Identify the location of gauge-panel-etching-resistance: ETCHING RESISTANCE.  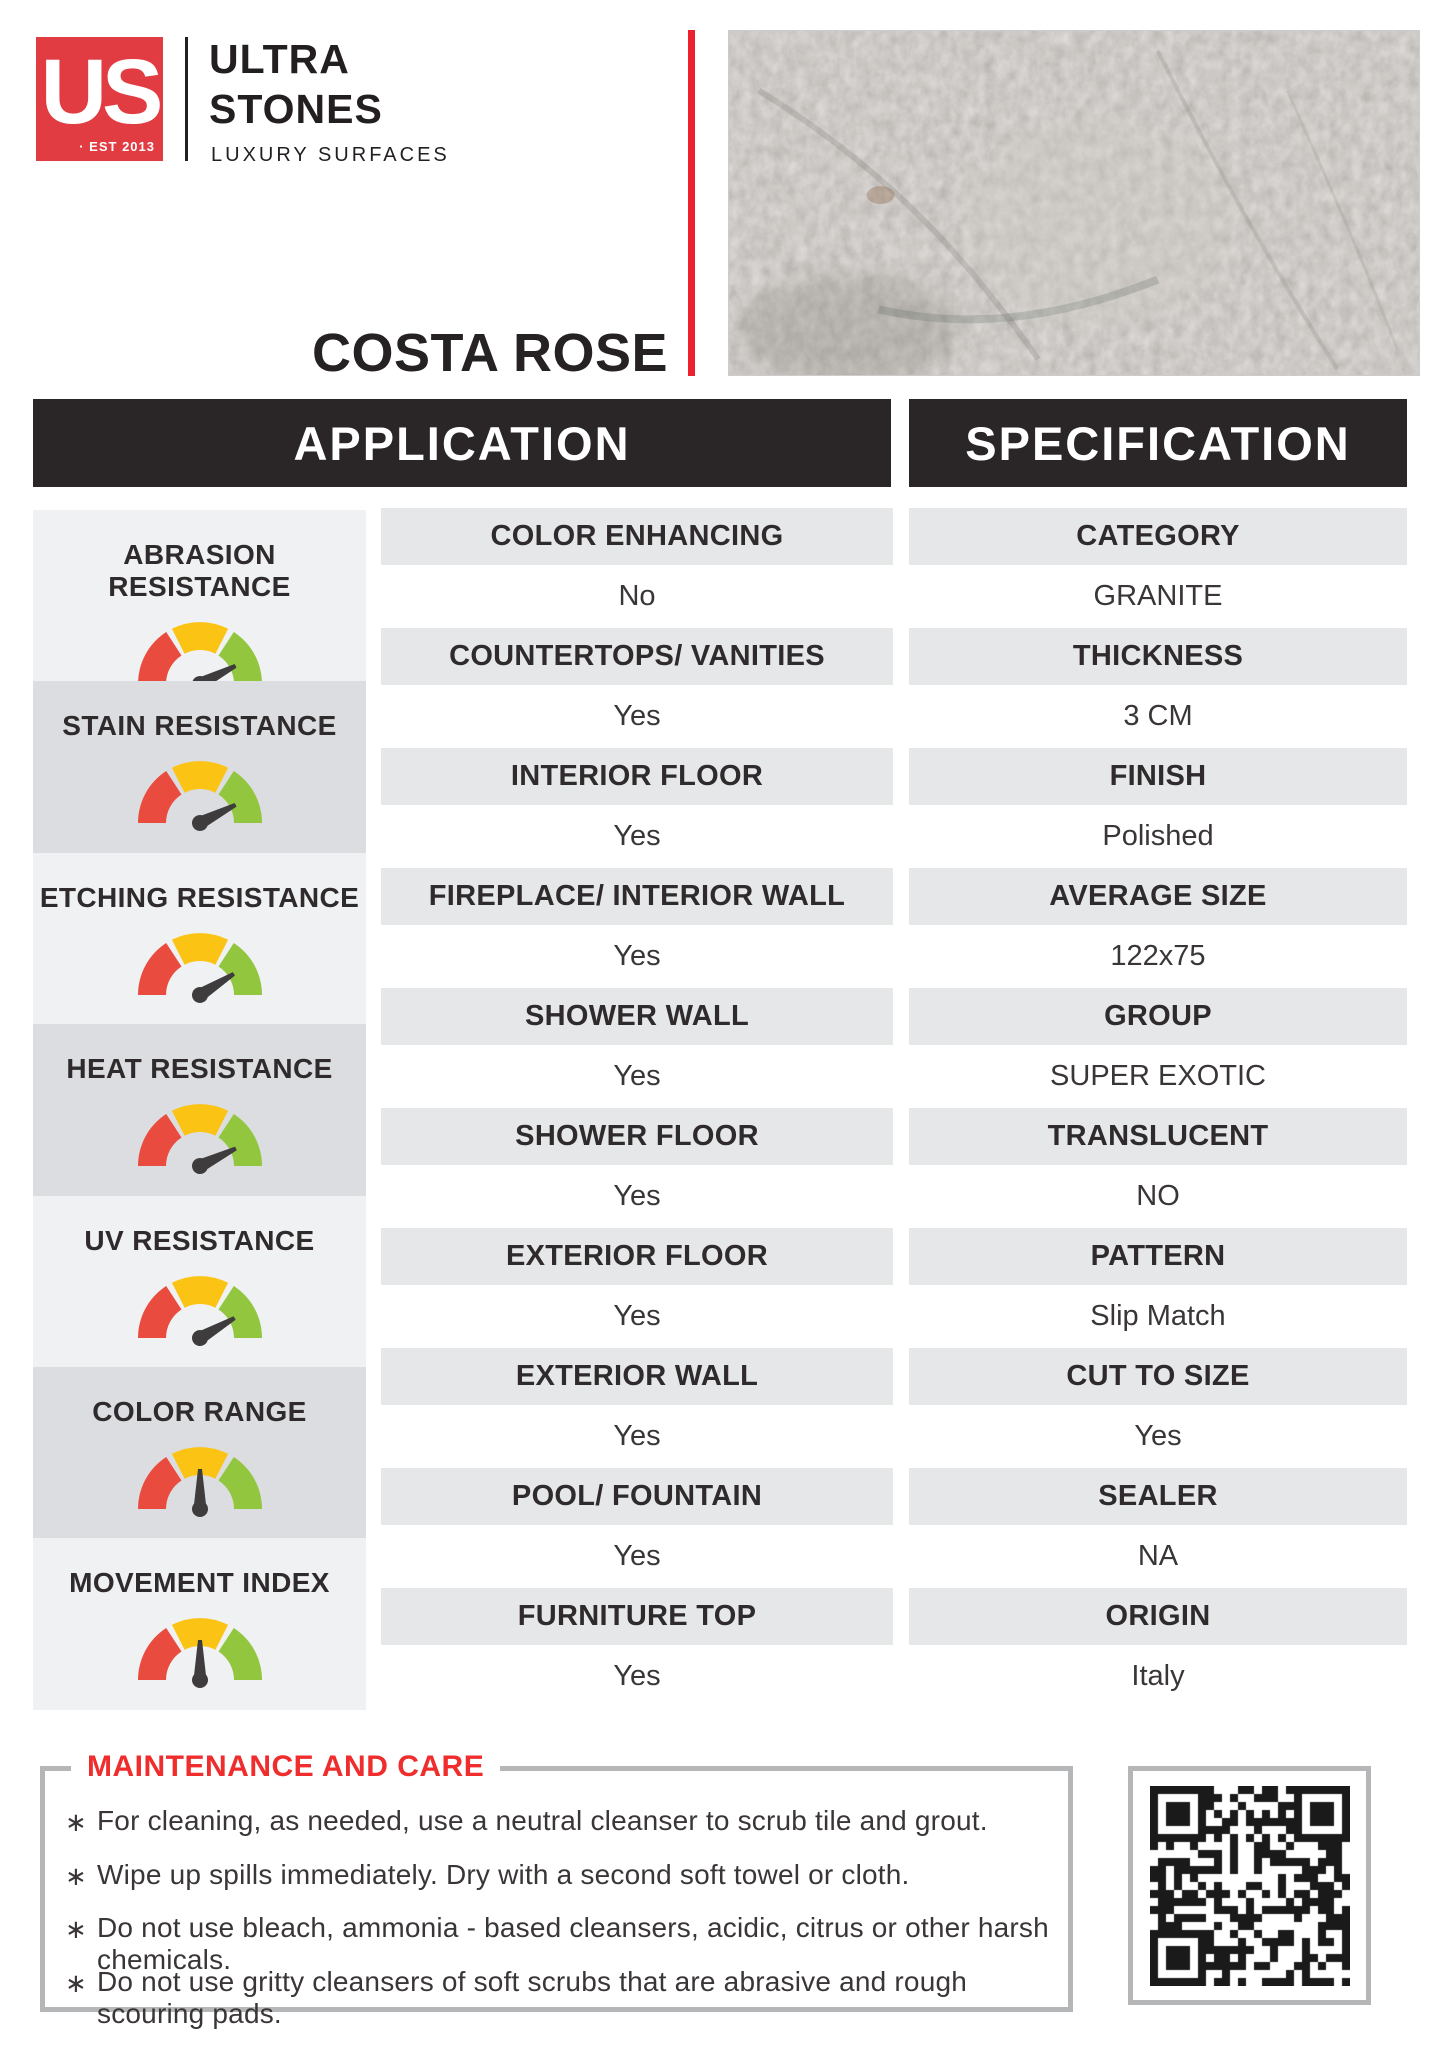
(199, 938).